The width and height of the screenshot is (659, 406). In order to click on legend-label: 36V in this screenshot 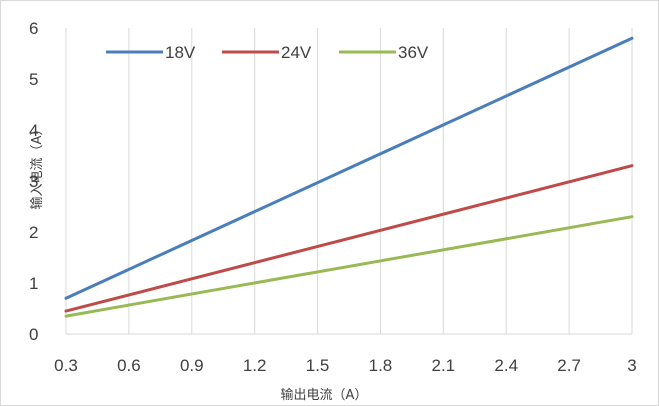, I will do `click(413, 52)`.